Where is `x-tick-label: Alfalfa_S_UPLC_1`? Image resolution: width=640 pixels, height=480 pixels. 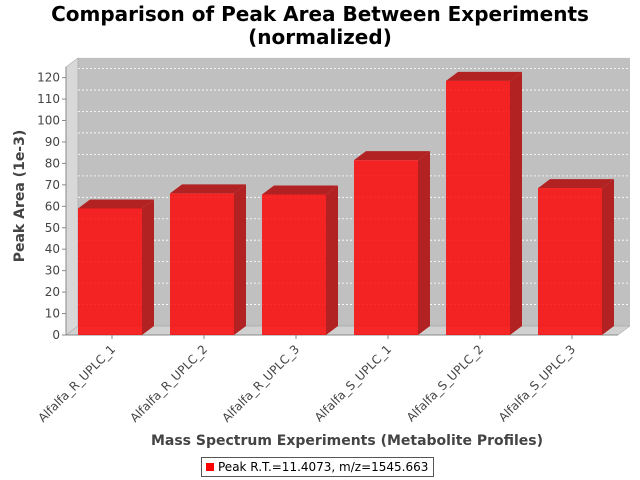 x-tick-label: Alfalfa_S_UPLC_1 is located at coordinates (353, 383).